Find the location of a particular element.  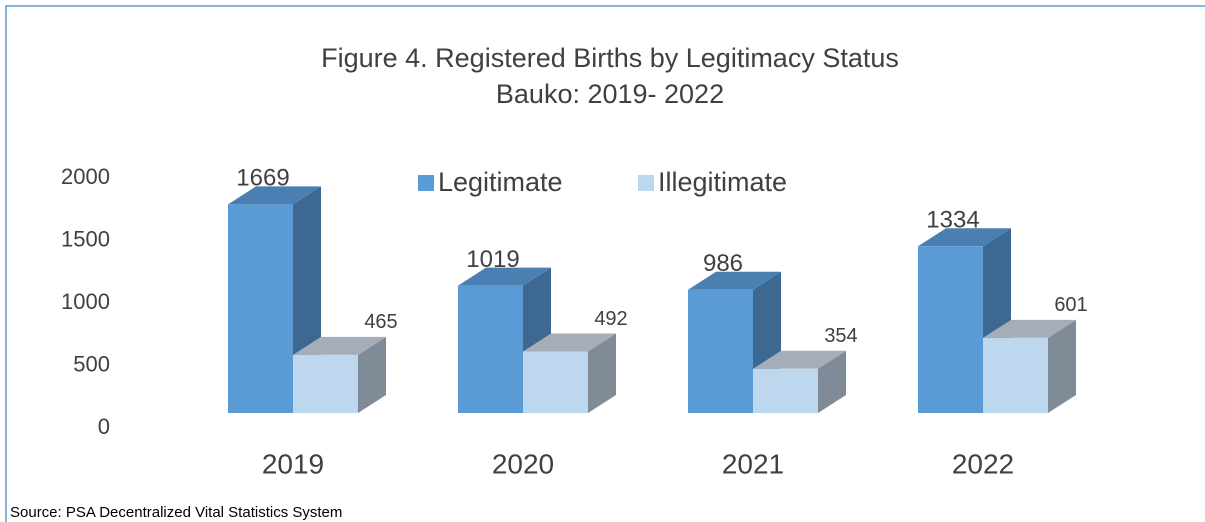

data-label: 601 is located at coordinates (1070, 305).